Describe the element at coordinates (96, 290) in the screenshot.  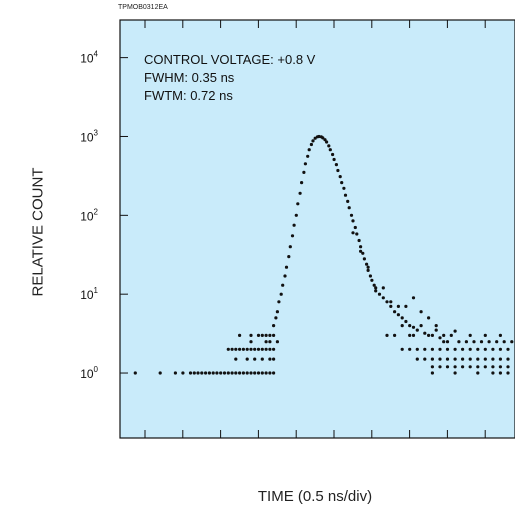
I see `y-tick-exponent: 1` at that location.